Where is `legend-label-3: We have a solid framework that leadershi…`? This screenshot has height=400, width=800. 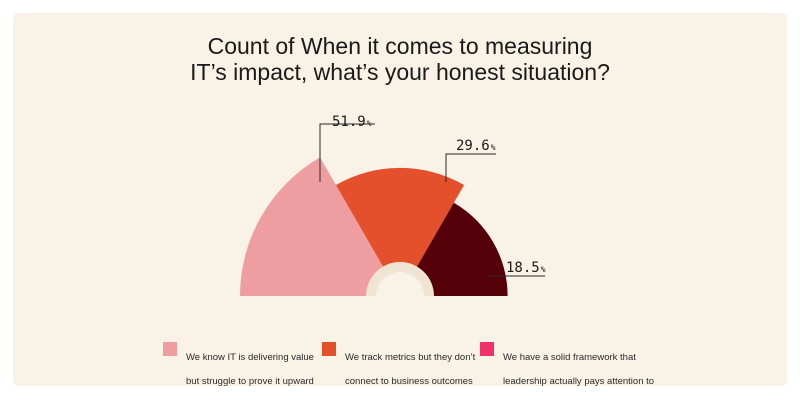
legend-label-3: We have a solid framework that leadershi… is located at coordinates (578, 370).